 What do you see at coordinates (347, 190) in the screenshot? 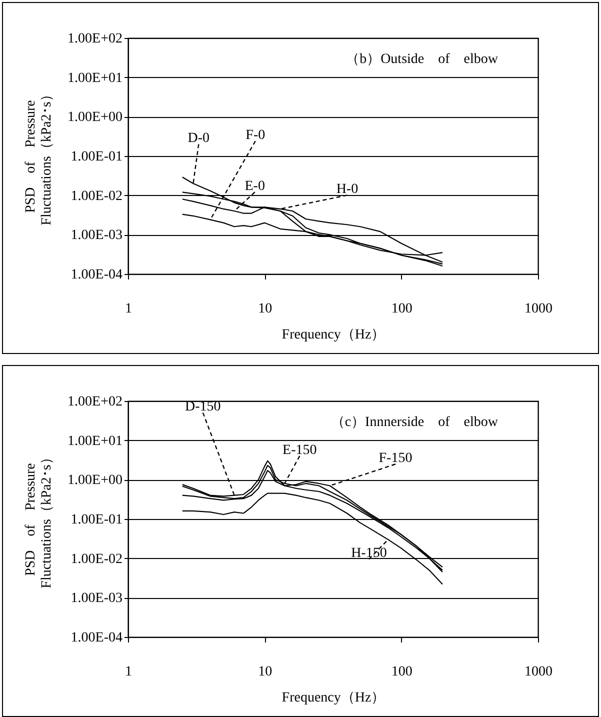
I see `series-label: H-0` at bounding box center [347, 190].